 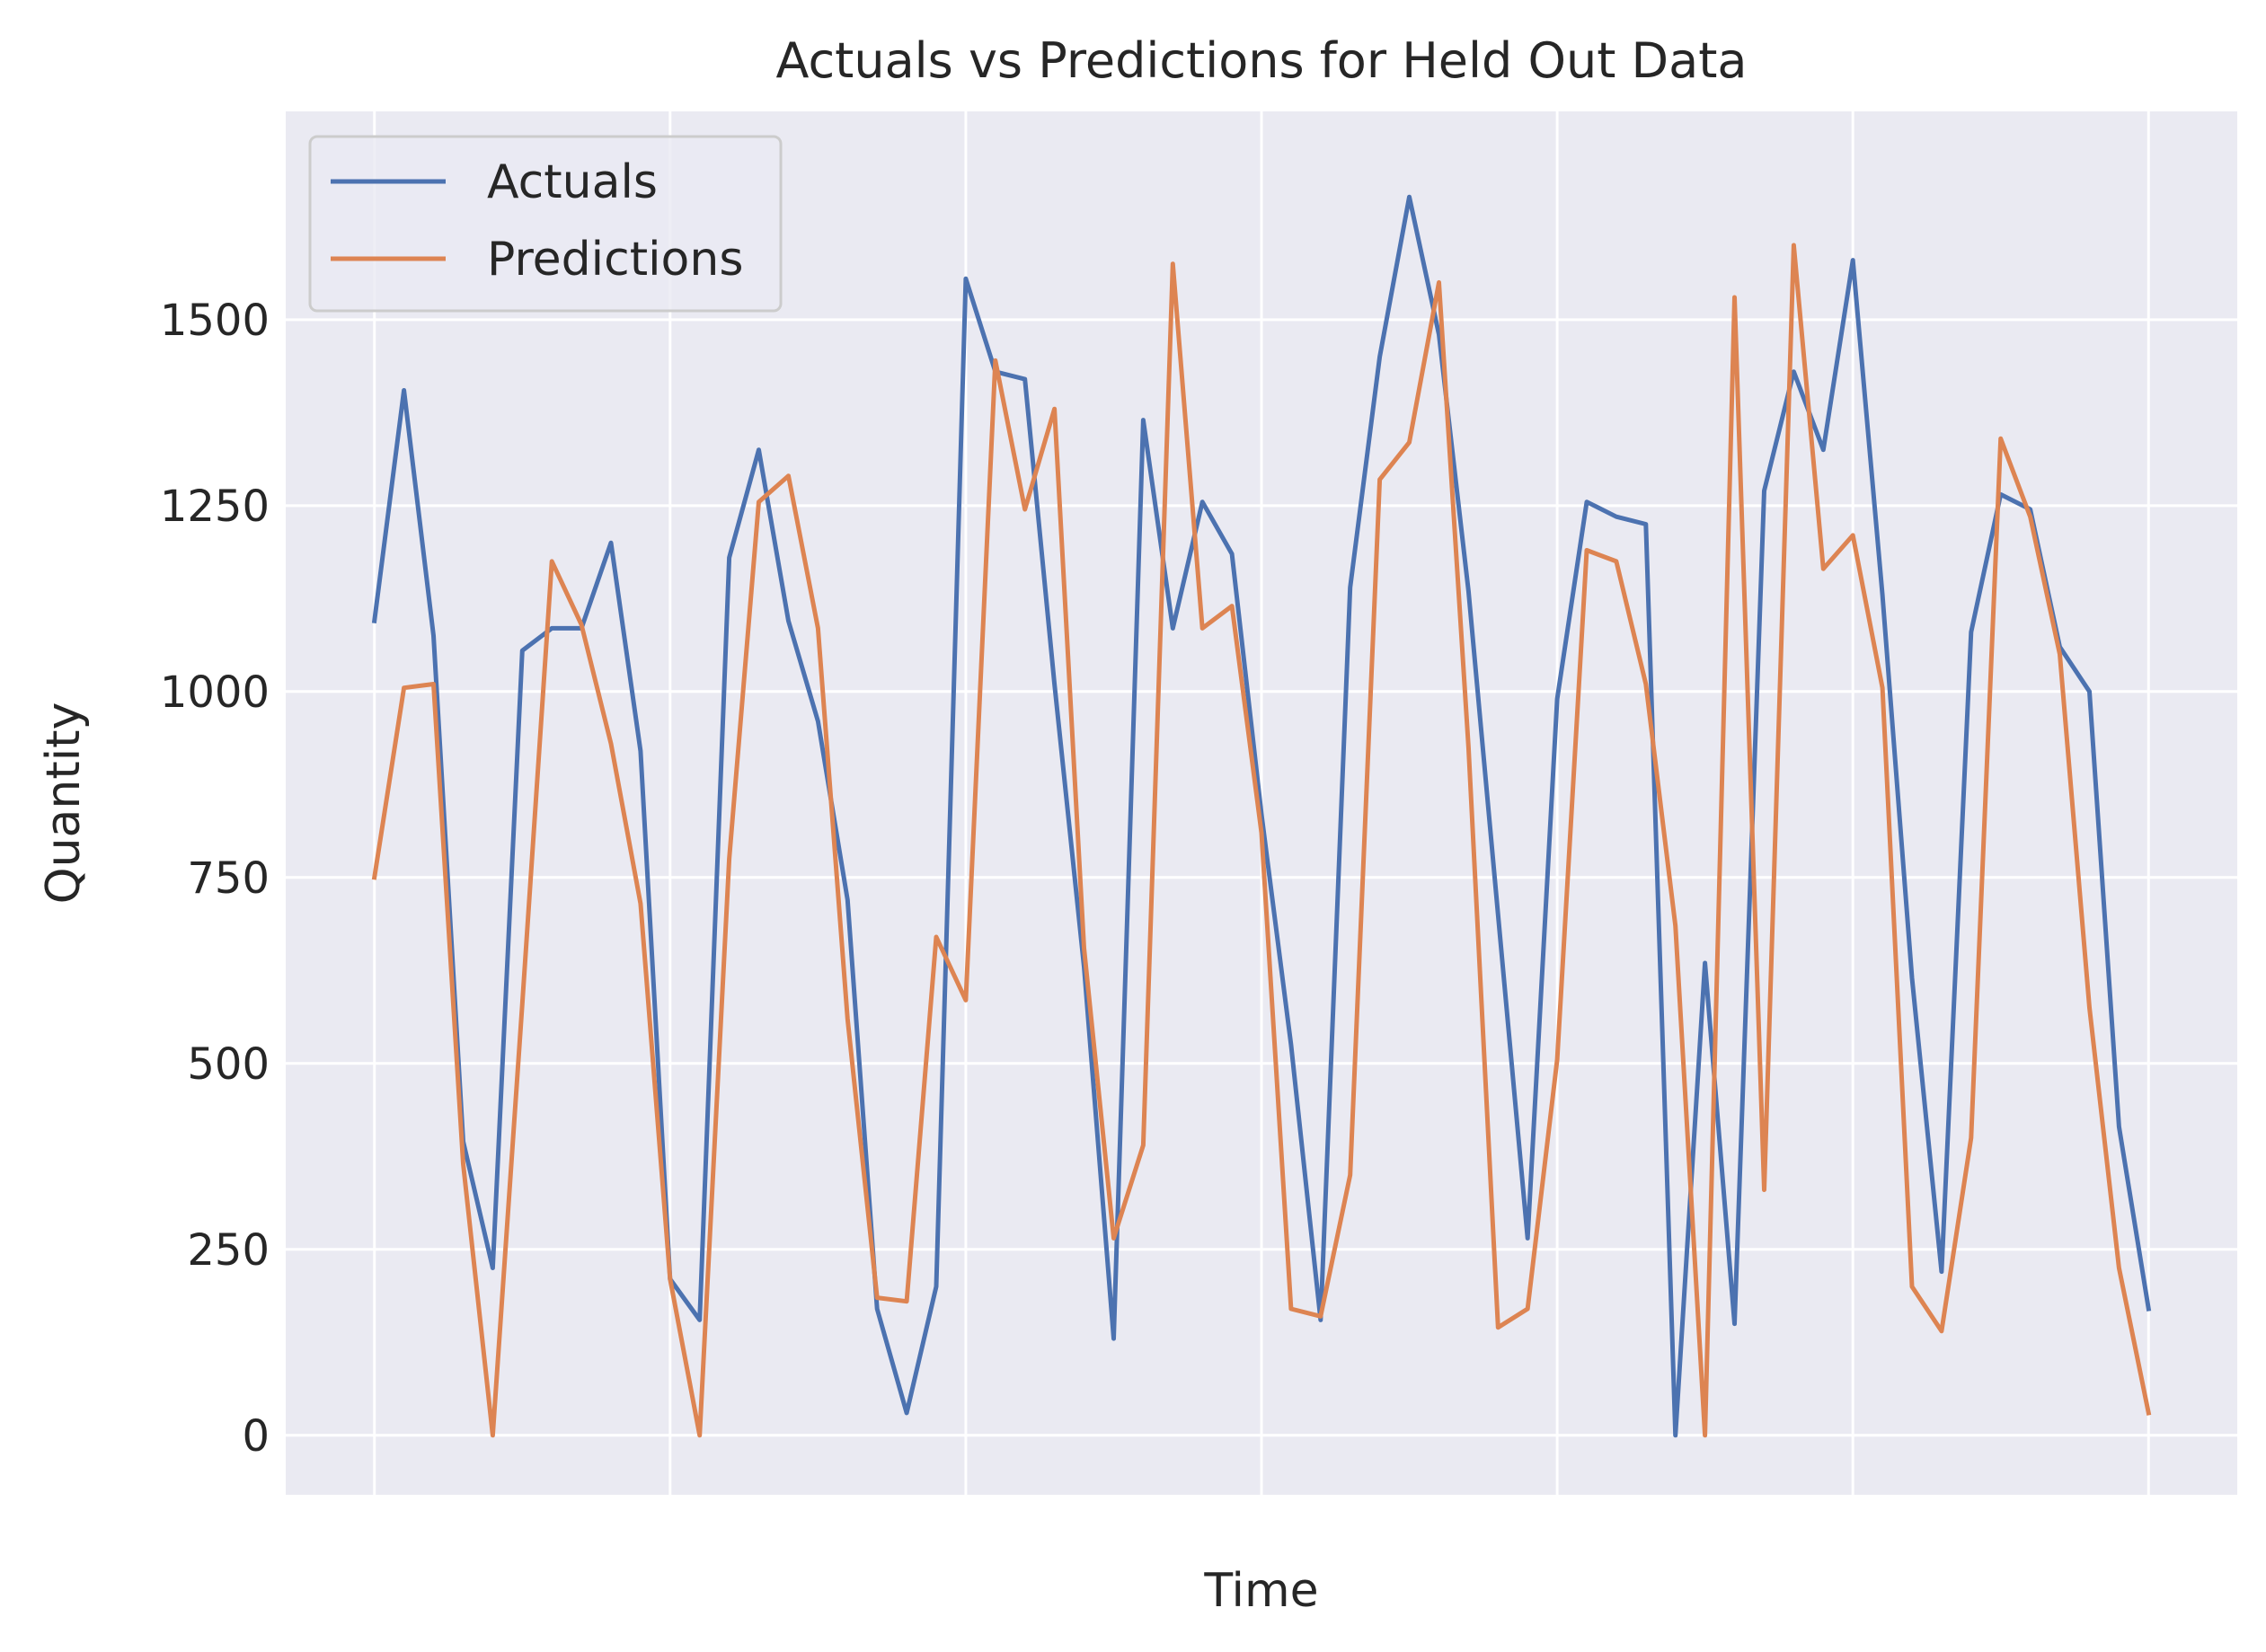 What do you see at coordinates (228, 1250) in the screenshot?
I see `y-tick-label: 250` at bounding box center [228, 1250].